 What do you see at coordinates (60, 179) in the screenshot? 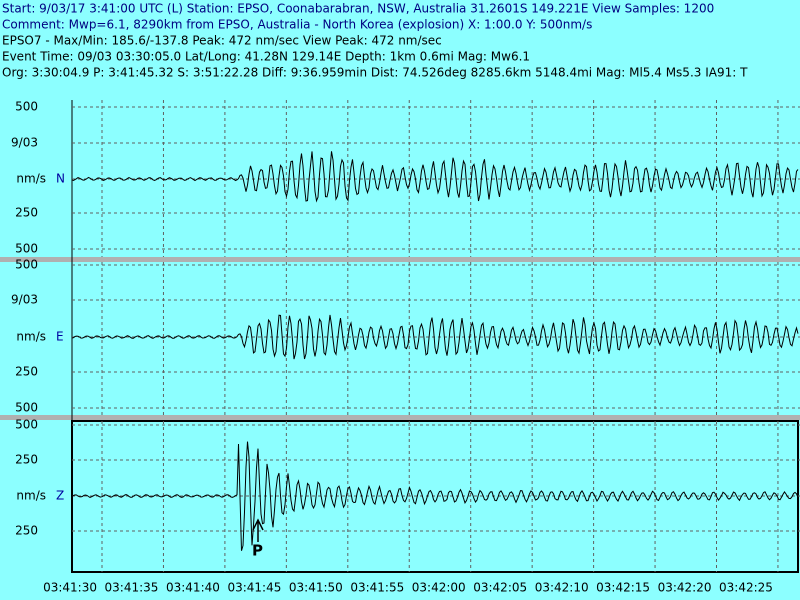
I see `channel-label: N` at bounding box center [60, 179].